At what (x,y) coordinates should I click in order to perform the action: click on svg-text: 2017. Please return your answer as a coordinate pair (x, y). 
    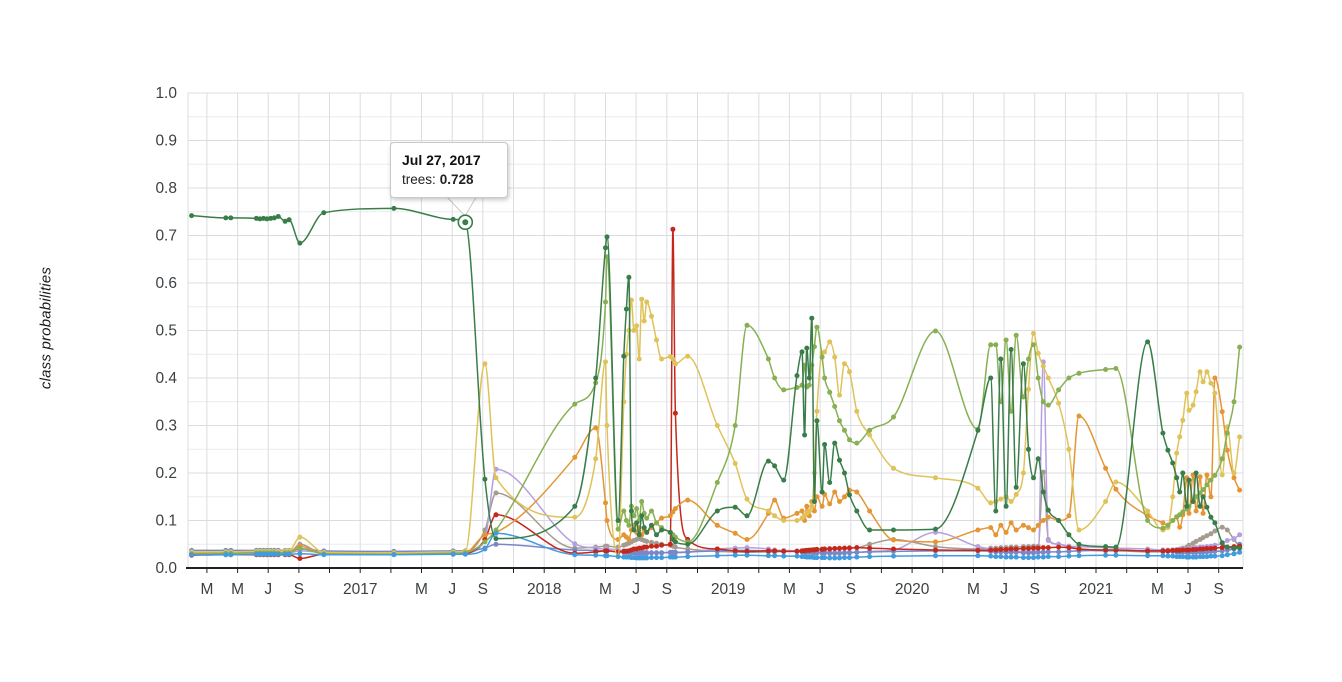
    Looking at the image, I should click on (360, 589).